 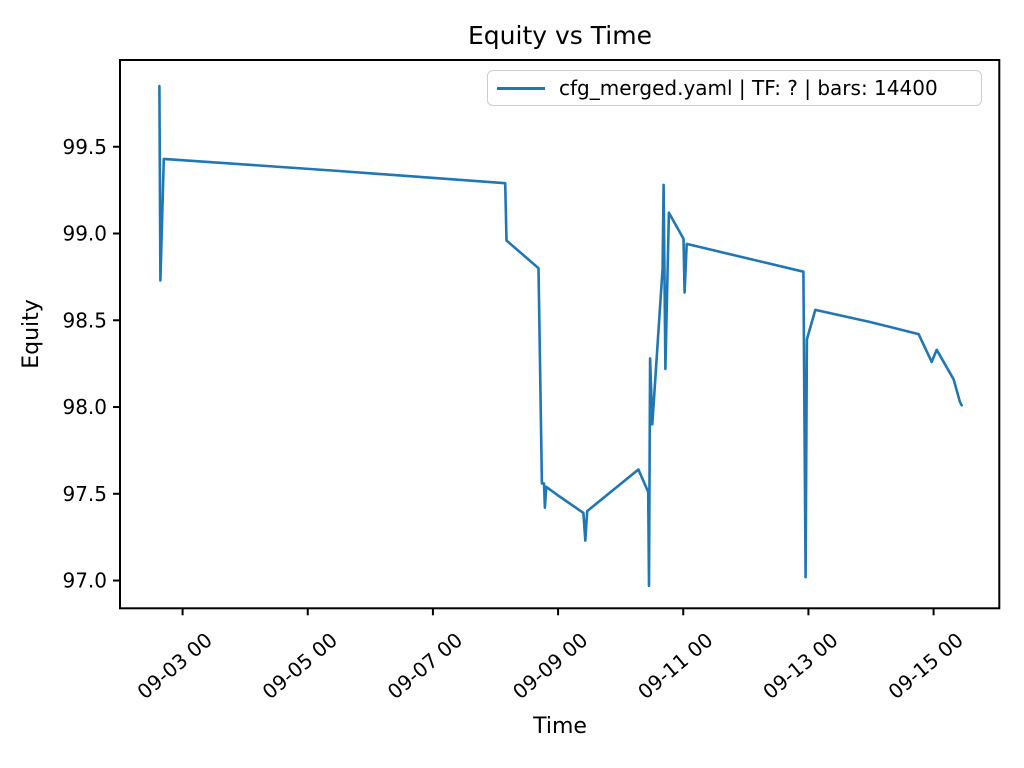 I want to click on legend-line-swatch, so click(x=521, y=88).